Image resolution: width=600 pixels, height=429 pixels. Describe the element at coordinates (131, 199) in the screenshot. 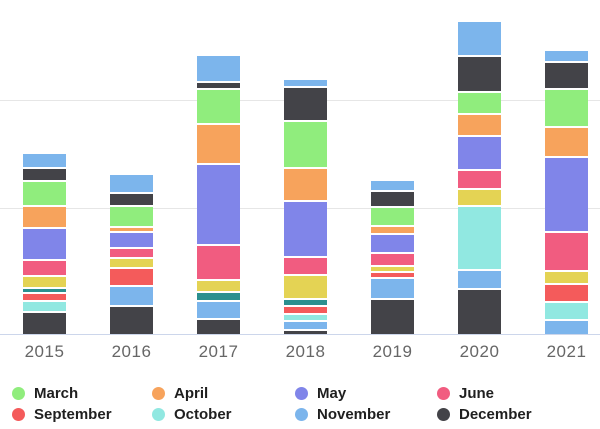

I see `segment-february-2016` at that location.